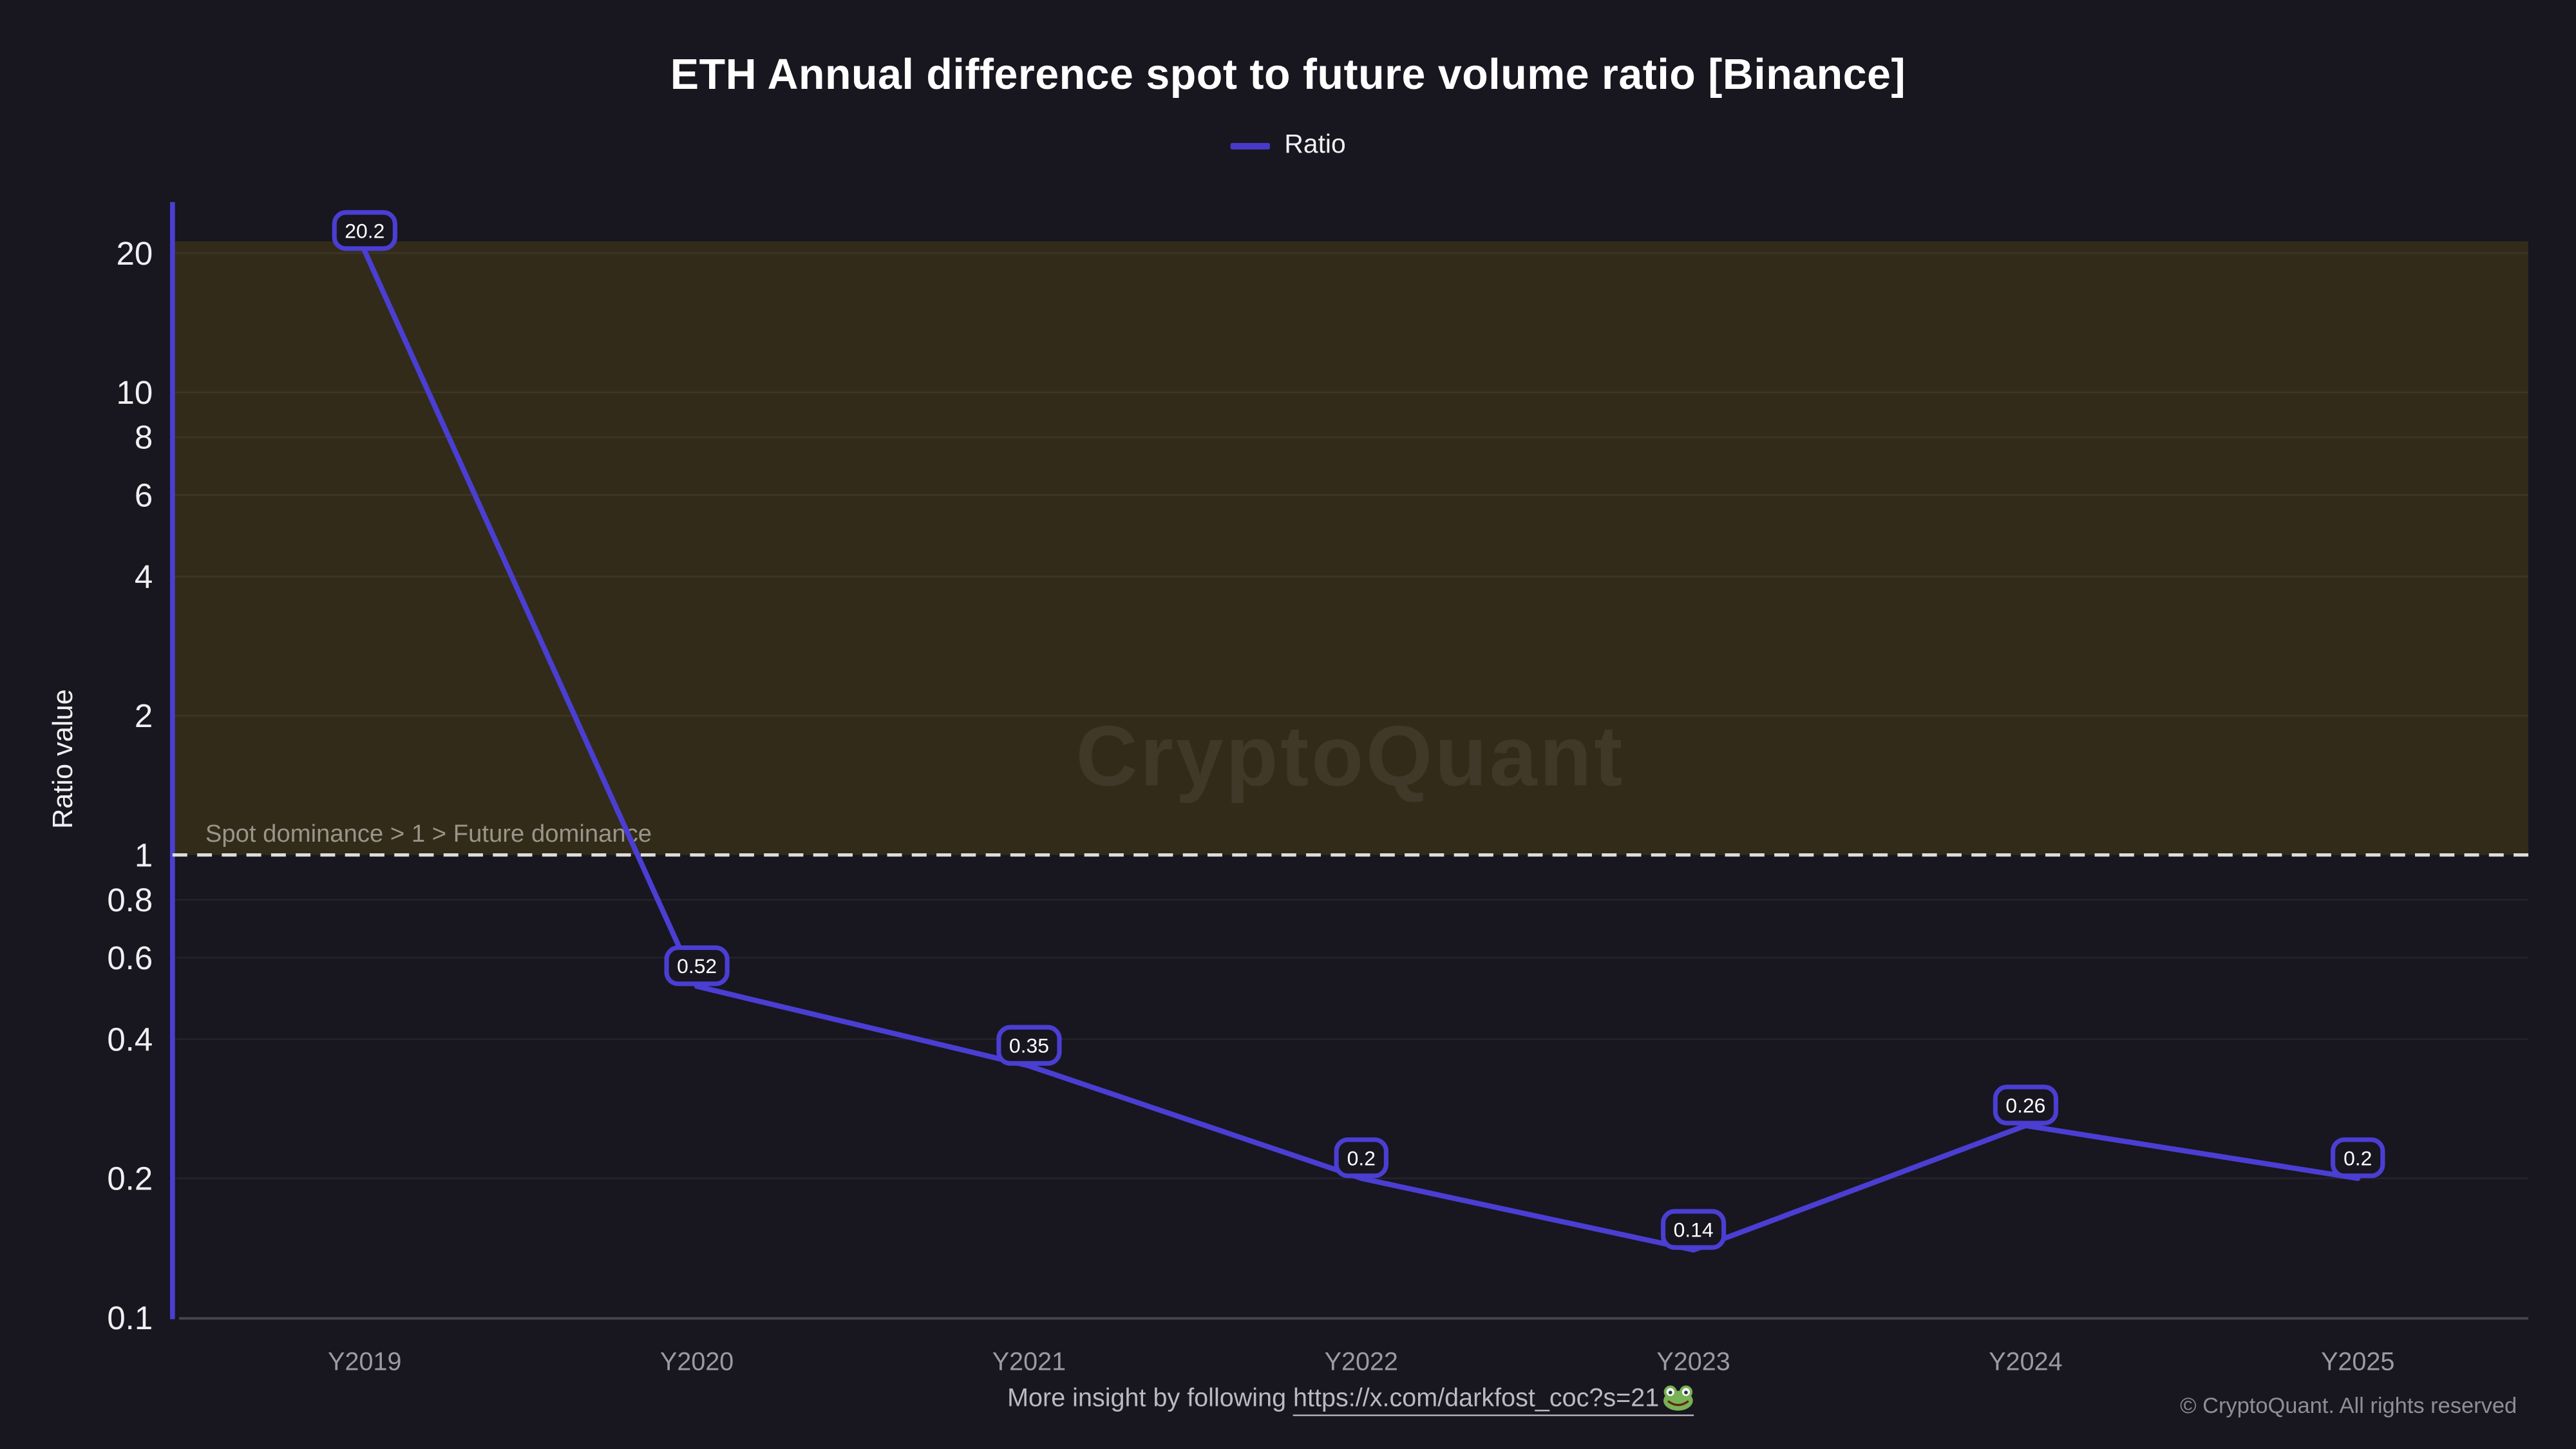  Describe the element at coordinates (135, 393) in the screenshot. I see `y-tick-label: 10` at that location.